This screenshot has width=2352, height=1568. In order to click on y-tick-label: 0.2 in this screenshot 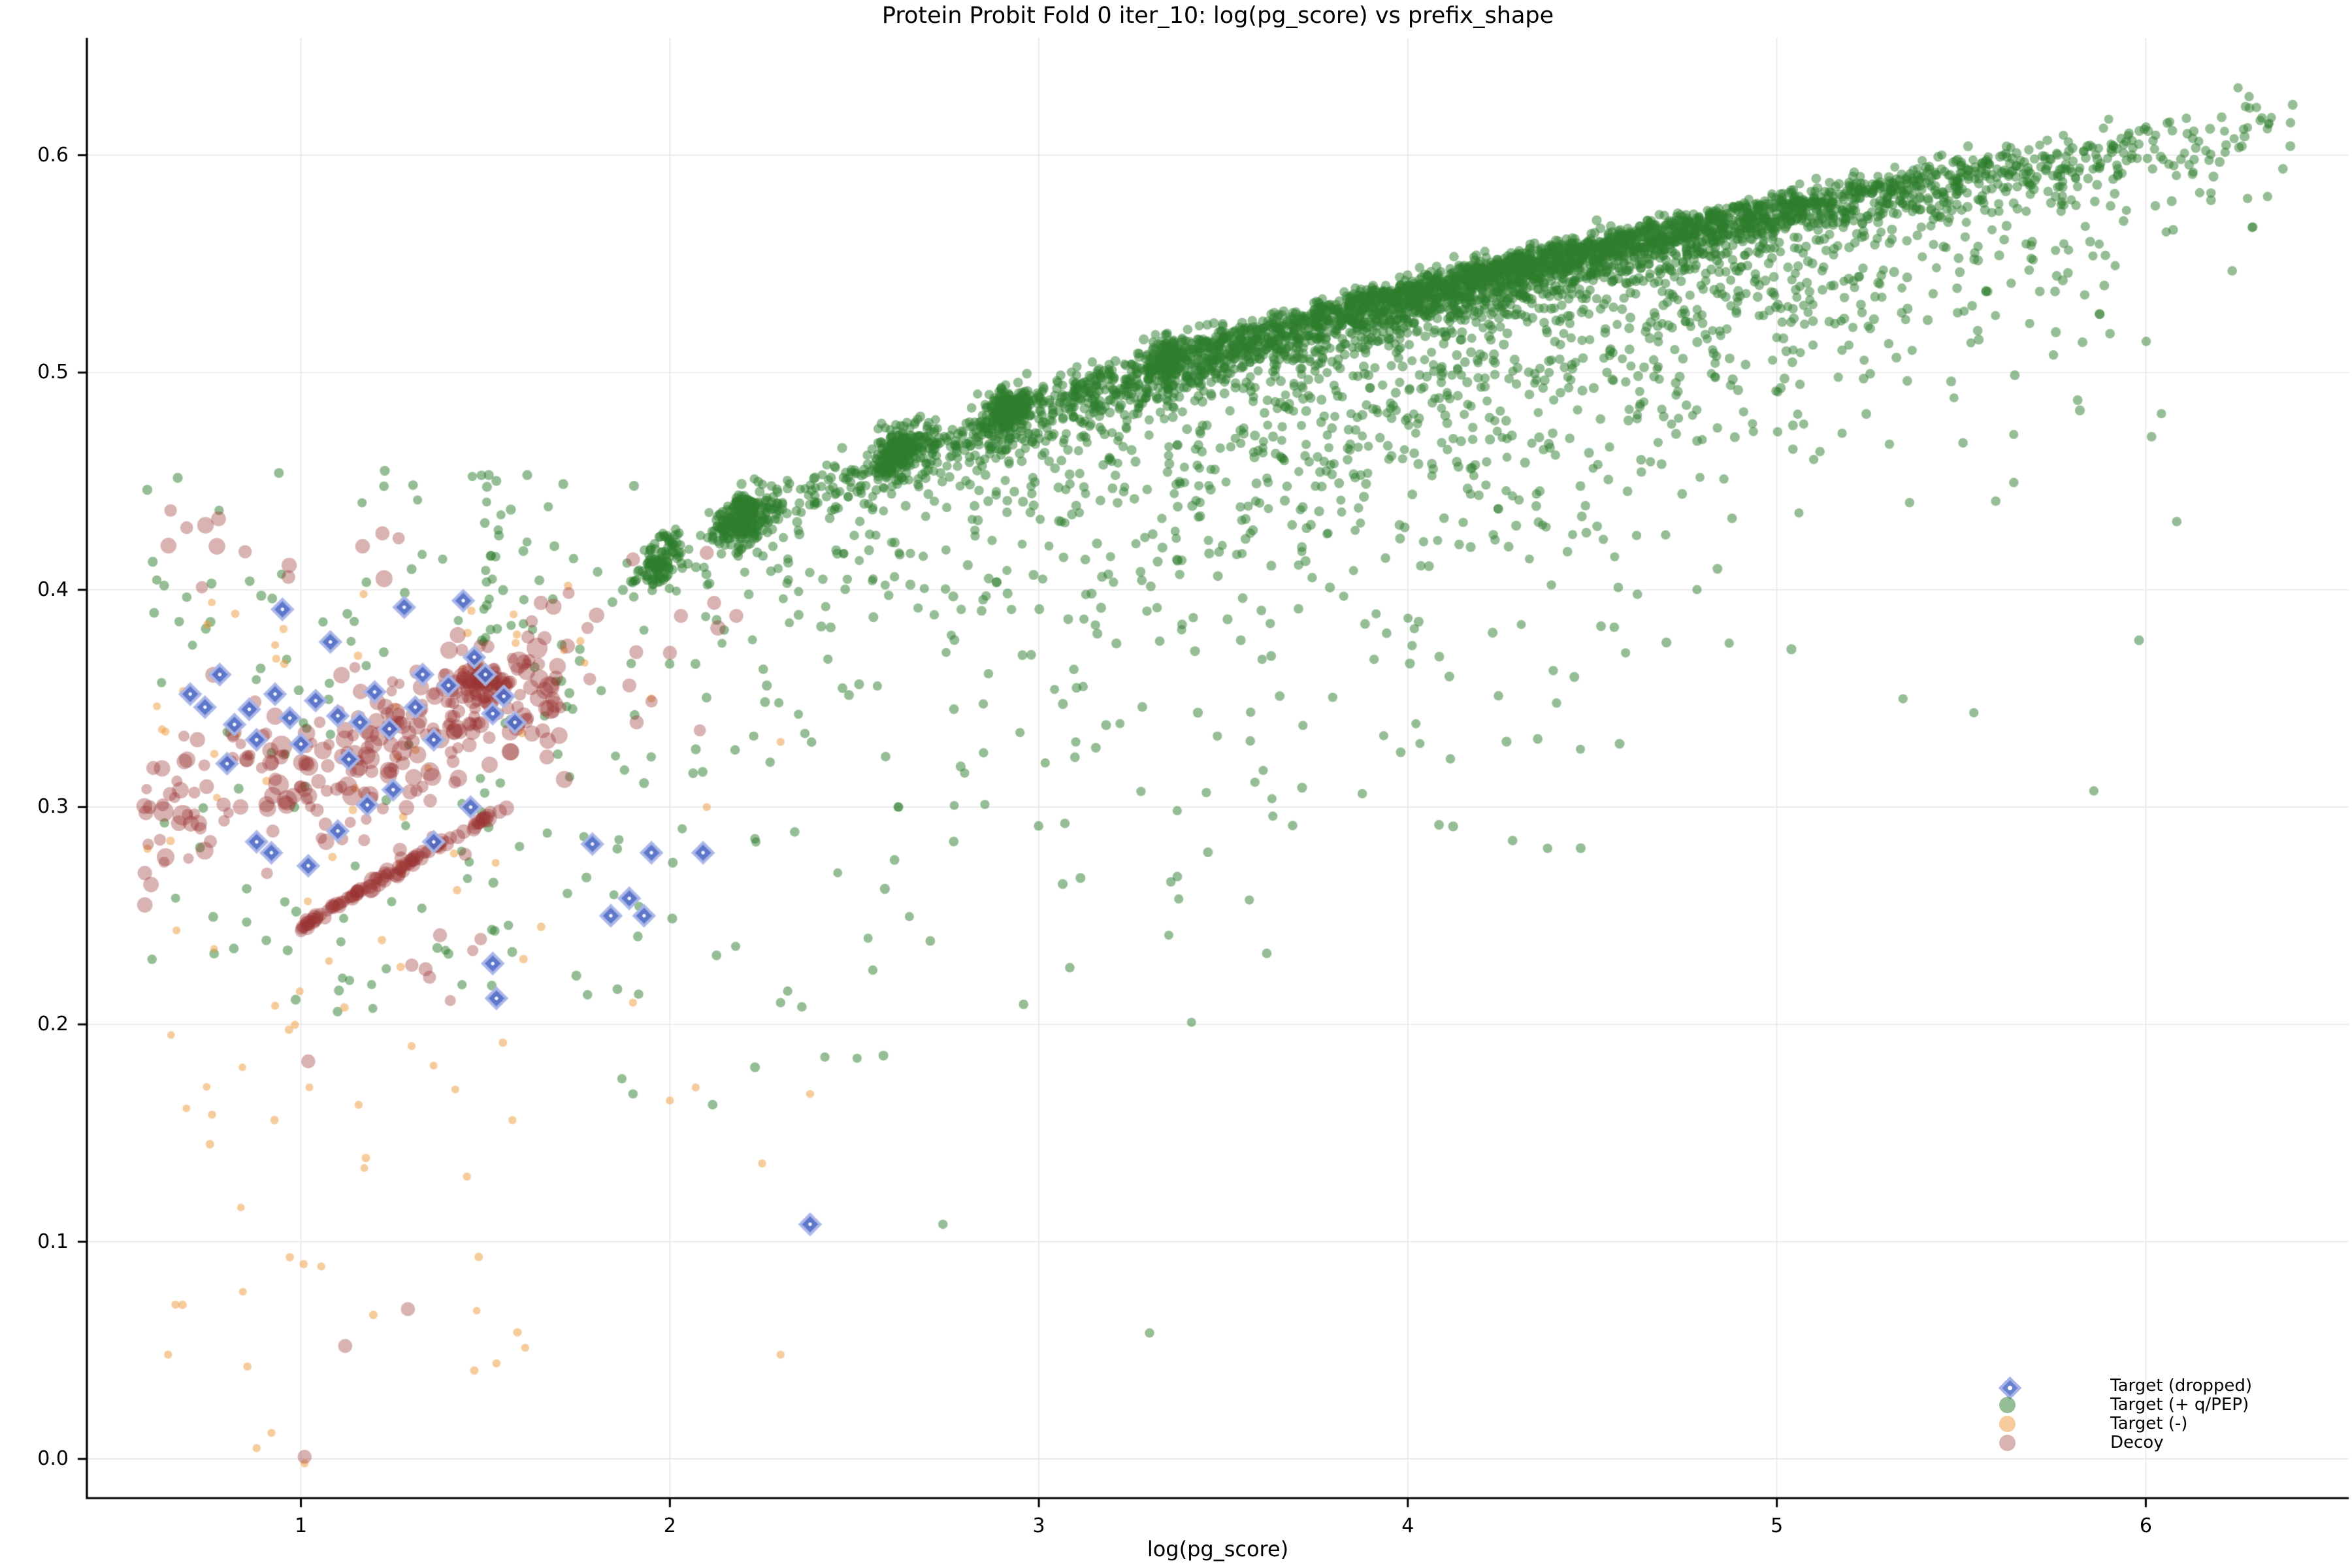, I will do `click(53, 1024)`.